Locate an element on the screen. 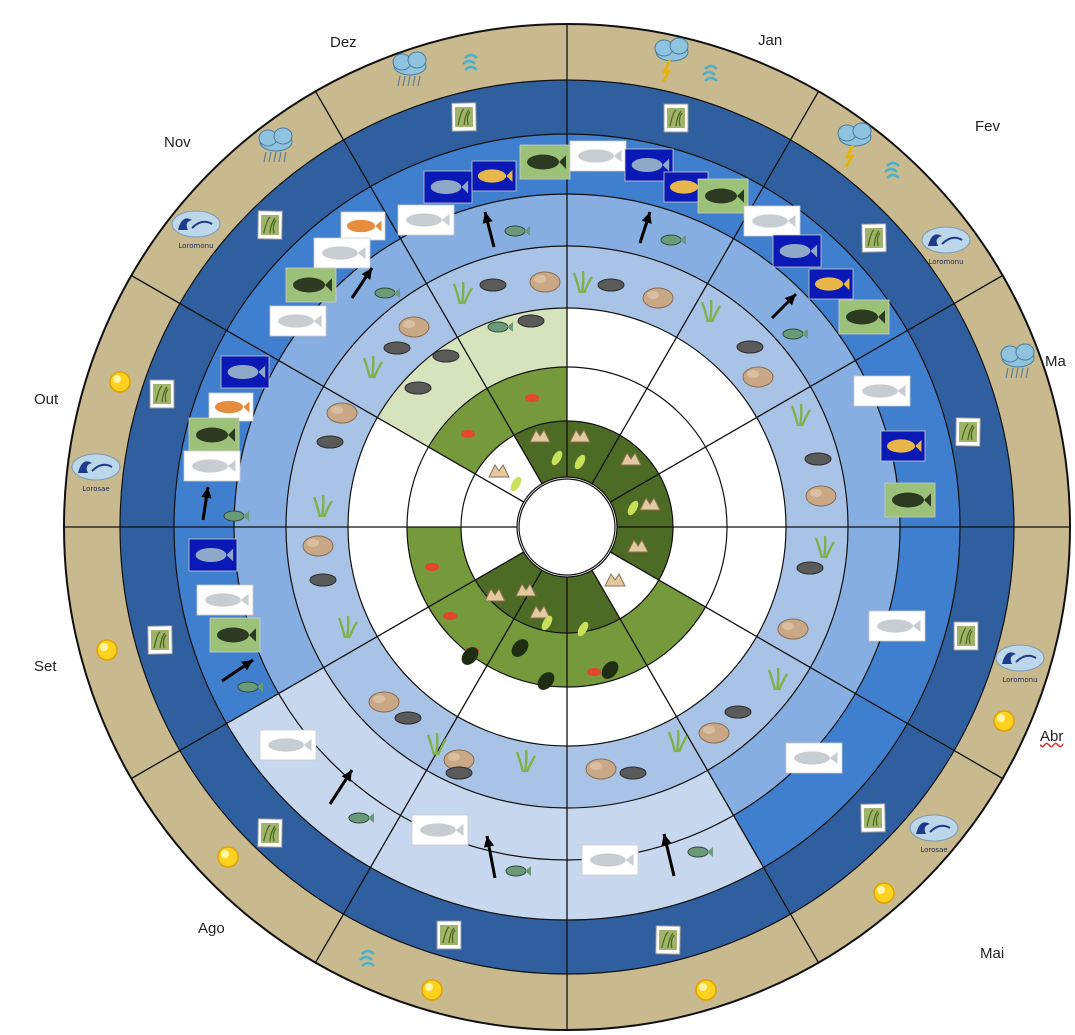 The width and height of the screenshot is (1075, 1035). pale-green-wedge is located at coordinates (472, 377).